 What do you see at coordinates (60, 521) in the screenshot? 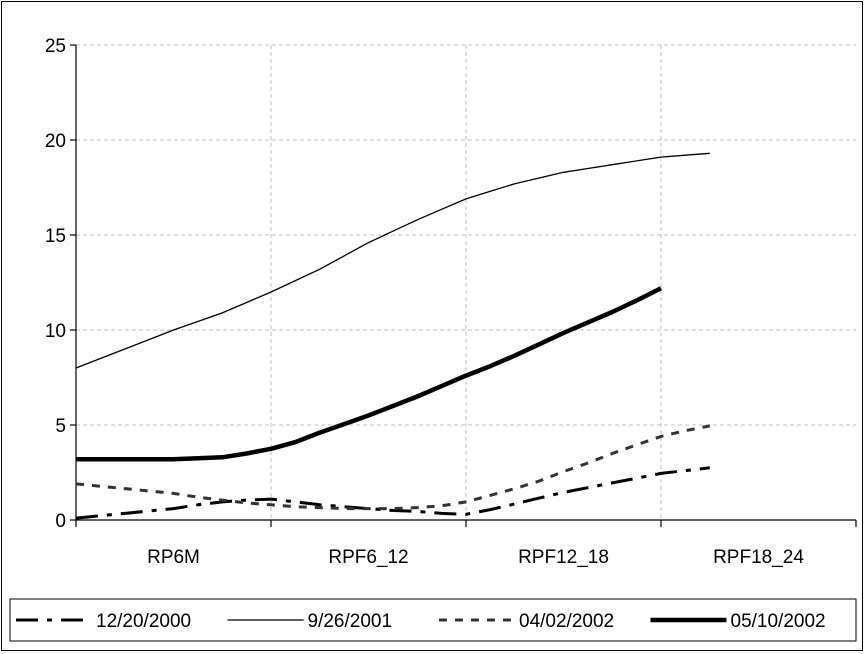
I see `y-tick-label: 0` at bounding box center [60, 521].